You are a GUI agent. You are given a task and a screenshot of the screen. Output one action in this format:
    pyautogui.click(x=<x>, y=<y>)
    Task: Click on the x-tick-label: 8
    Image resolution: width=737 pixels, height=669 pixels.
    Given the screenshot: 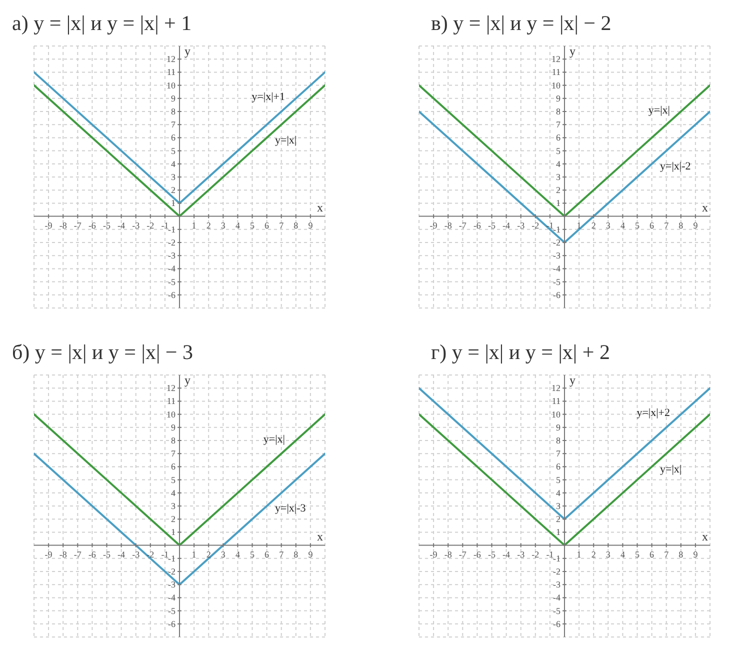 What is the action you would take?
    pyautogui.click(x=681, y=554)
    